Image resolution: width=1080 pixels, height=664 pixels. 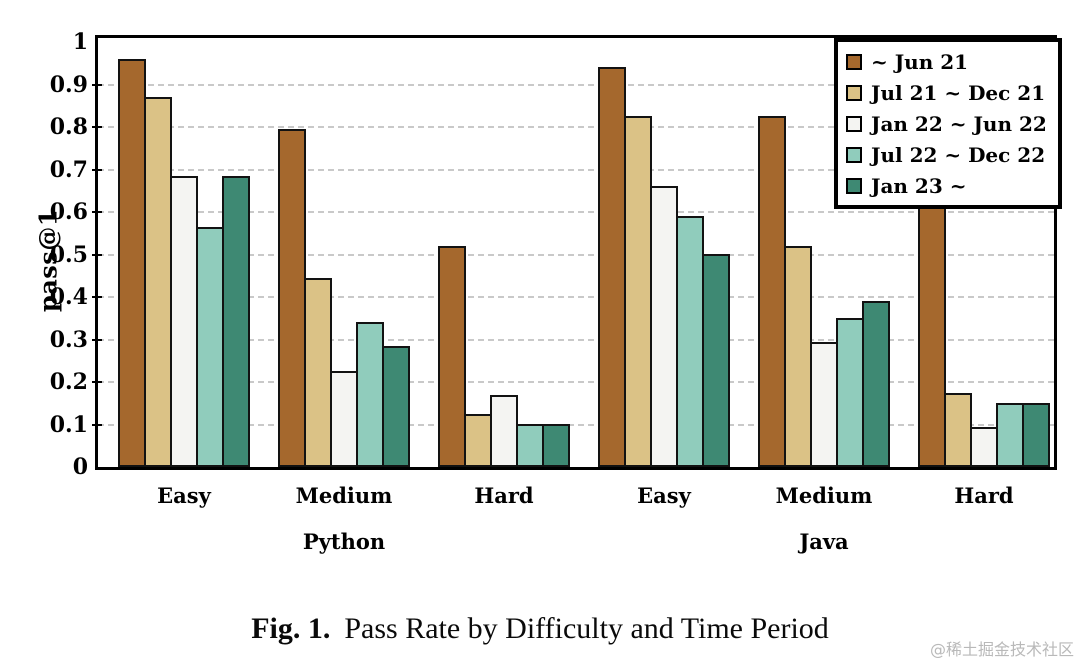 What do you see at coordinates (80, 467) in the screenshot?
I see `y-tick-label: 0` at bounding box center [80, 467].